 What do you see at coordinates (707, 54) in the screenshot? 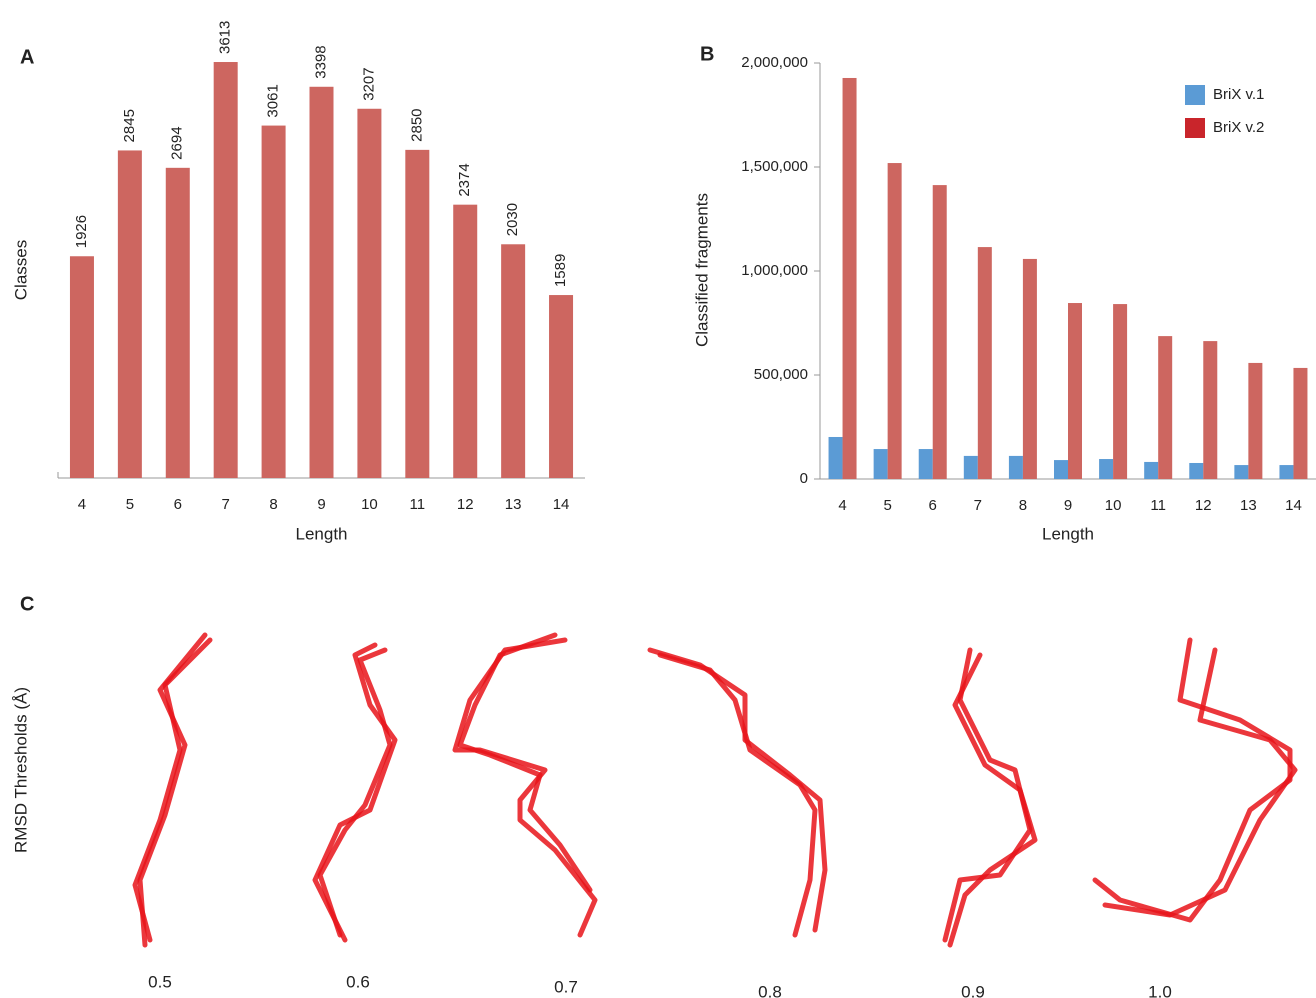
I see `panel-letter: B` at bounding box center [707, 54].